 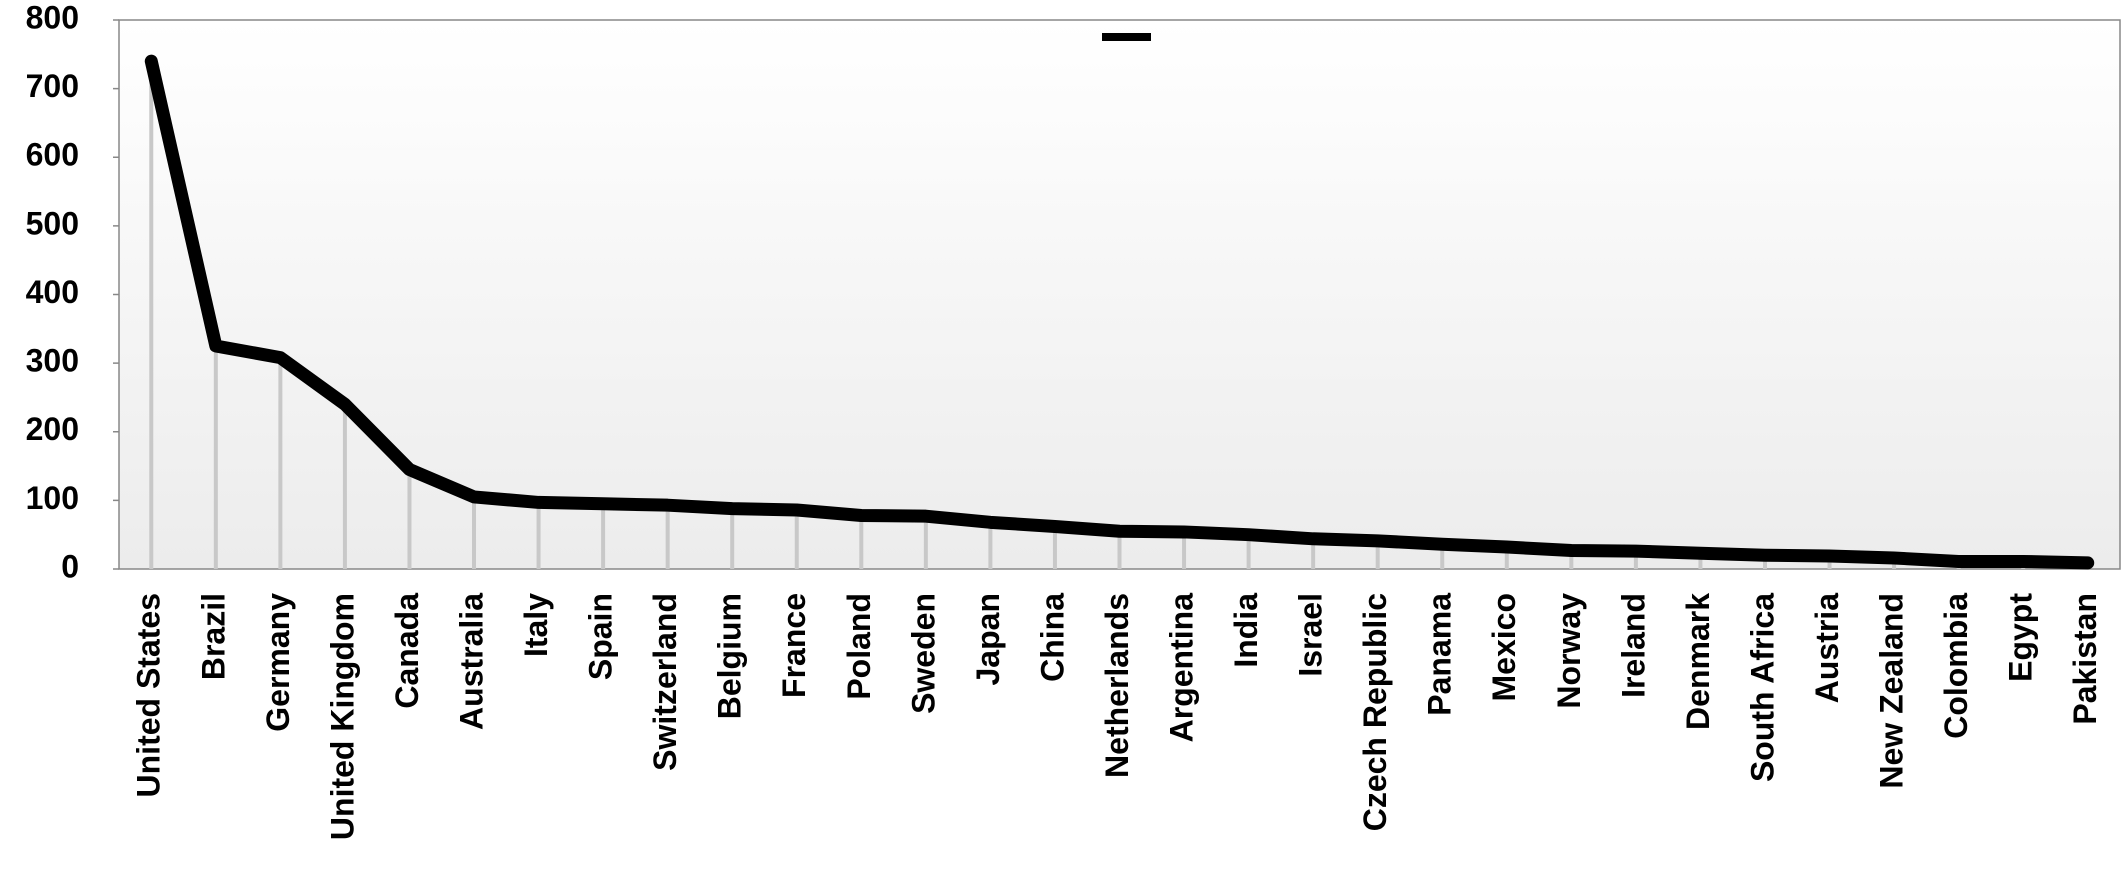 What do you see at coordinates (859, 646) in the screenshot?
I see `x-tick-label: Poland` at bounding box center [859, 646].